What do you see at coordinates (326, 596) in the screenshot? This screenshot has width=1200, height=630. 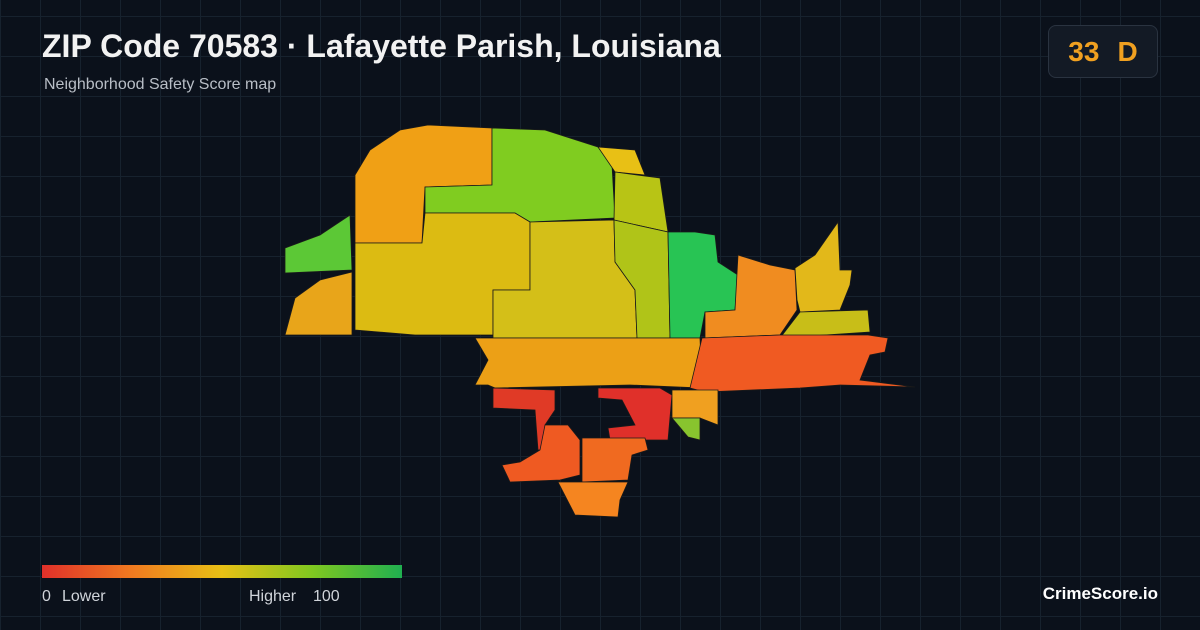 I see `legend-max: 100` at bounding box center [326, 596].